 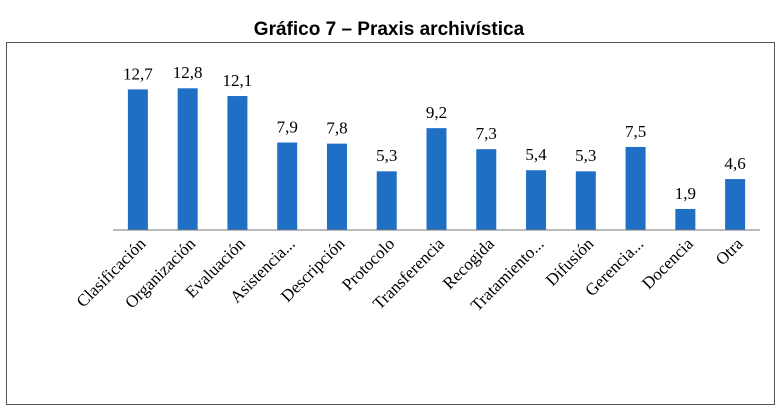 What do you see at coordinates (389, 29) in the screenshot?
I see `chart-title: Gráfico 7 – Praxis archivística` at bounding box center [389, 29].